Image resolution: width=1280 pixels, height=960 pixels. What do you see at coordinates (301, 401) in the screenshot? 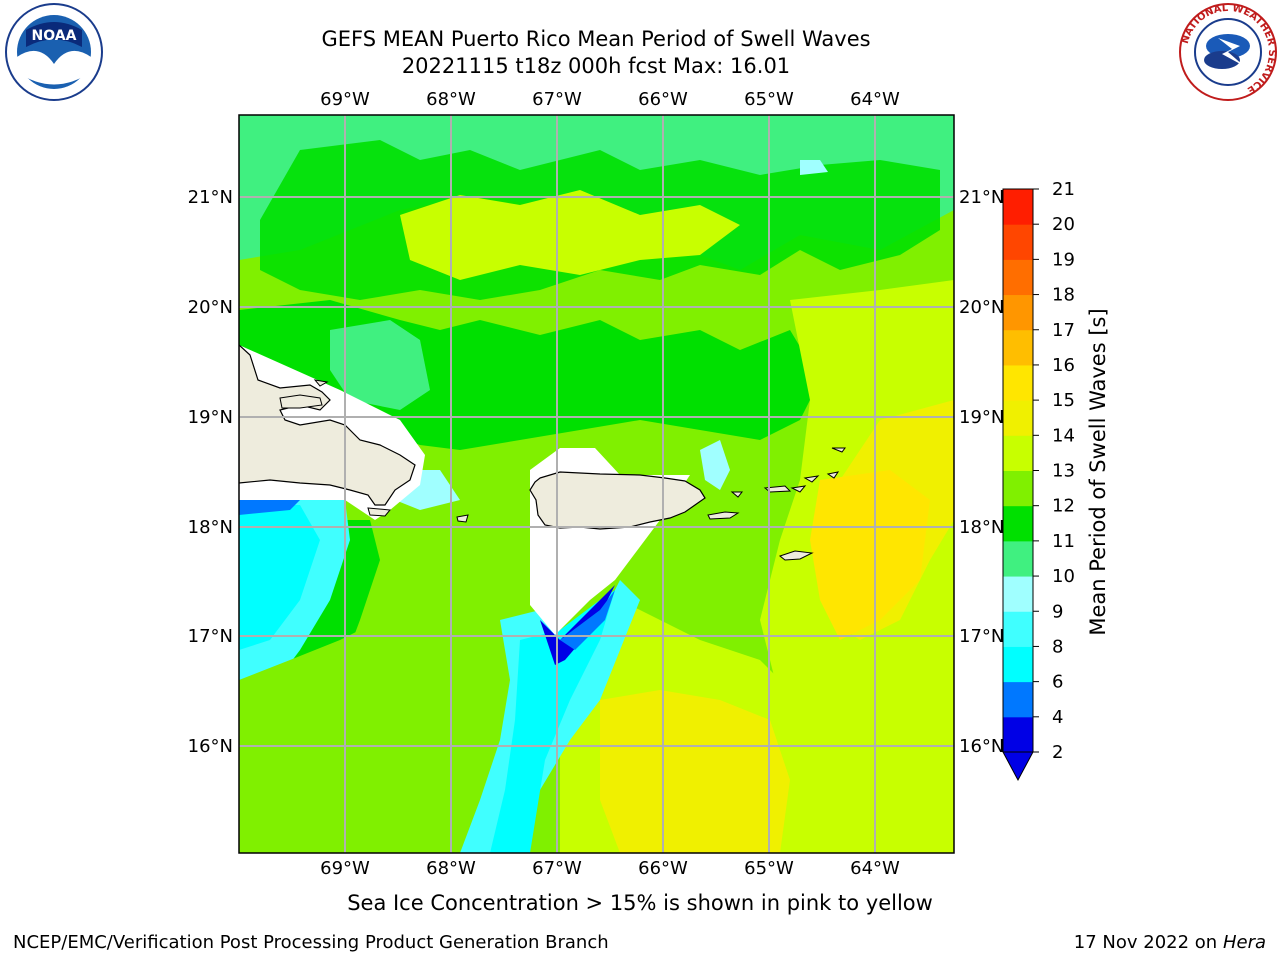
I see `land-tortuga` at bounding box center [301, 401].